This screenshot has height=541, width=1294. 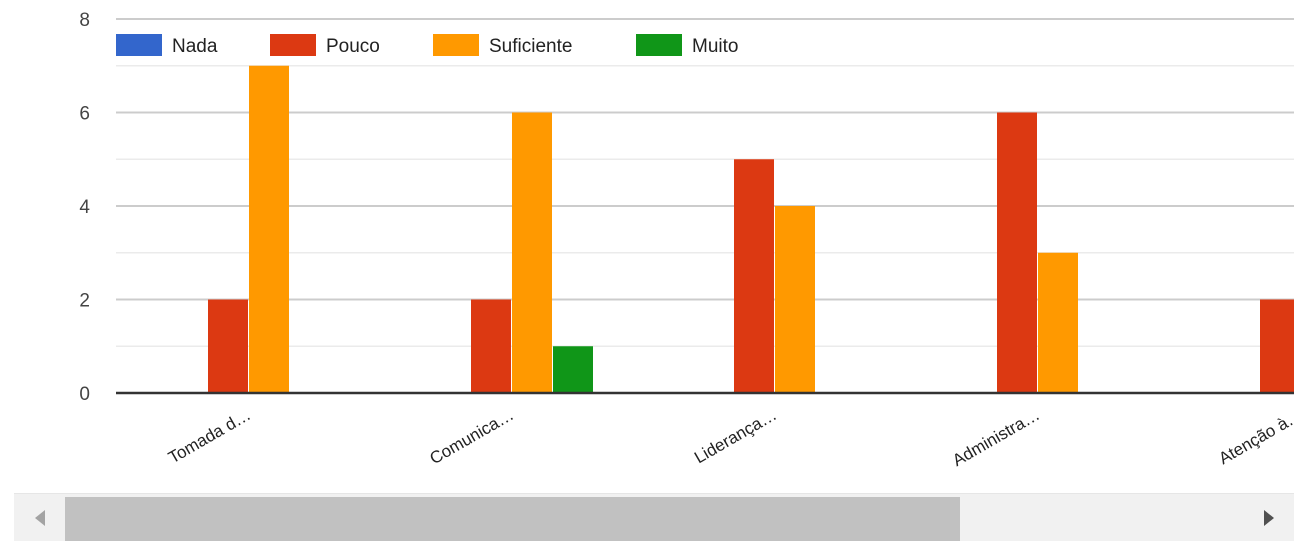 I want to click on legend-swatch-nada, so click(x=139, y=45).